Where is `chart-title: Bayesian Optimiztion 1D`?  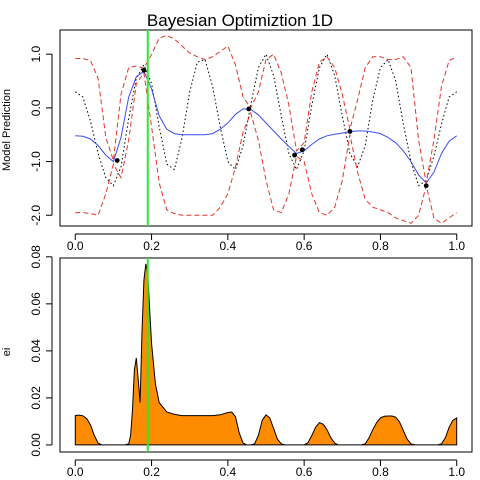 chart-title: Bayesian Optimiztion 1D is located at coordinates (240, 20).